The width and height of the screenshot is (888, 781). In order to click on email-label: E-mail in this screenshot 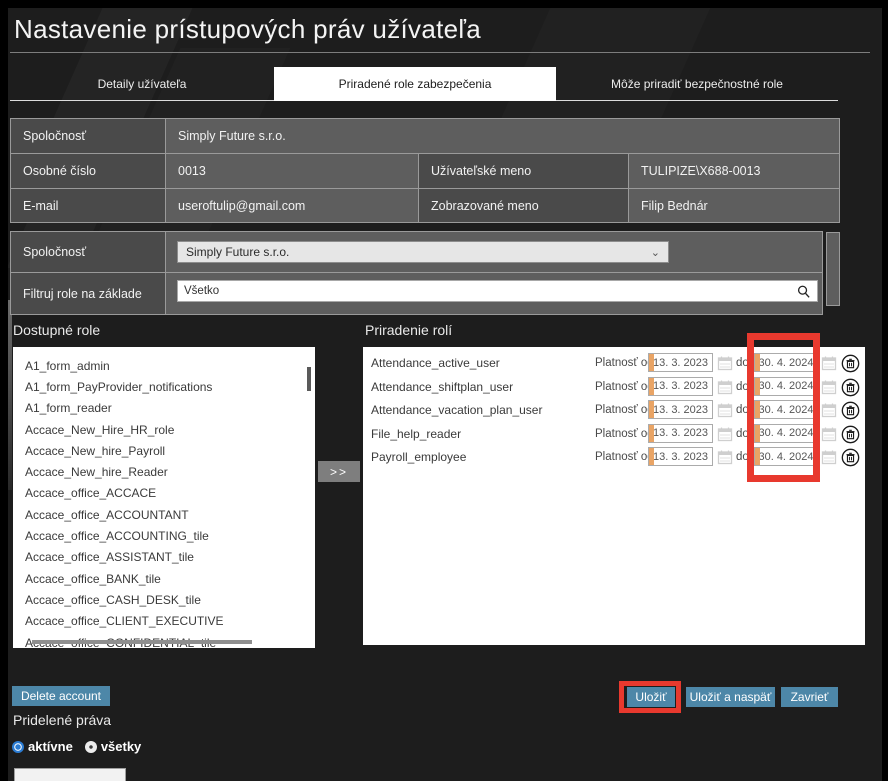, I will do `click(88, 205)`.